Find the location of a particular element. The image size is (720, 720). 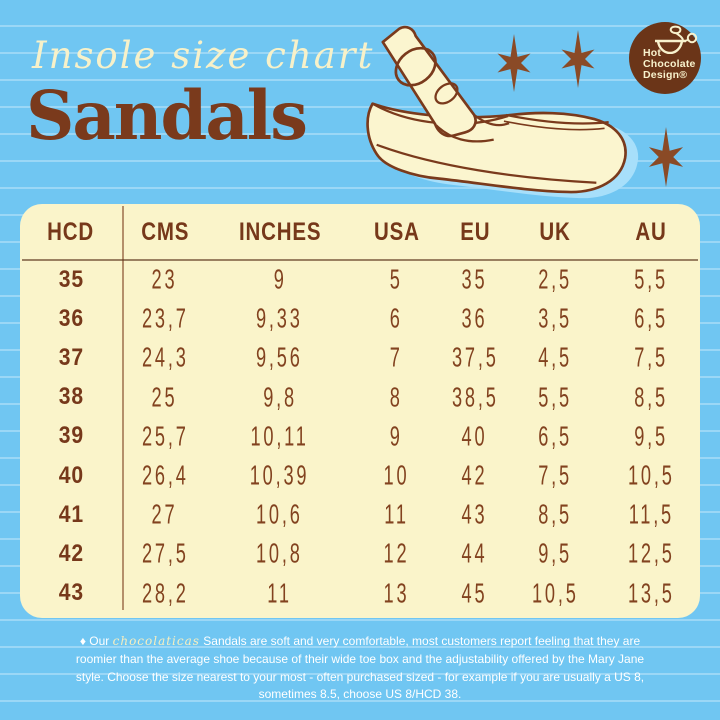

size-cell: 10,11 is located at coordinates (279, 436).